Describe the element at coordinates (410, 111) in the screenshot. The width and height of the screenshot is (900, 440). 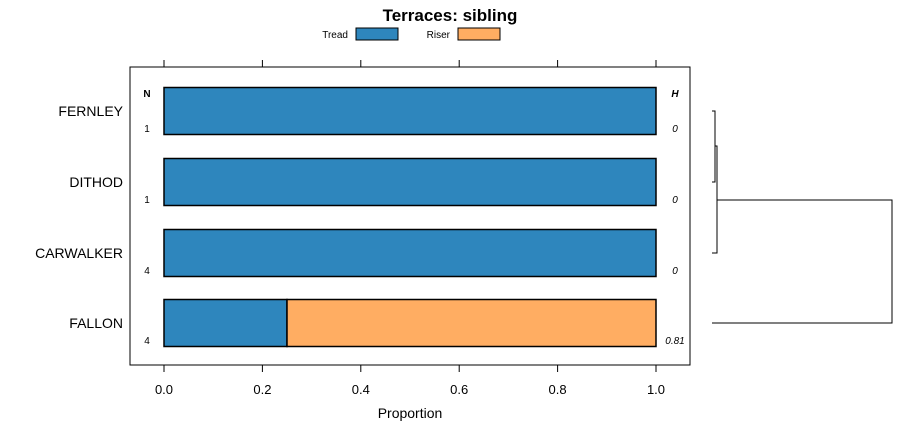
I see `bar-tread-fernley` at that location.